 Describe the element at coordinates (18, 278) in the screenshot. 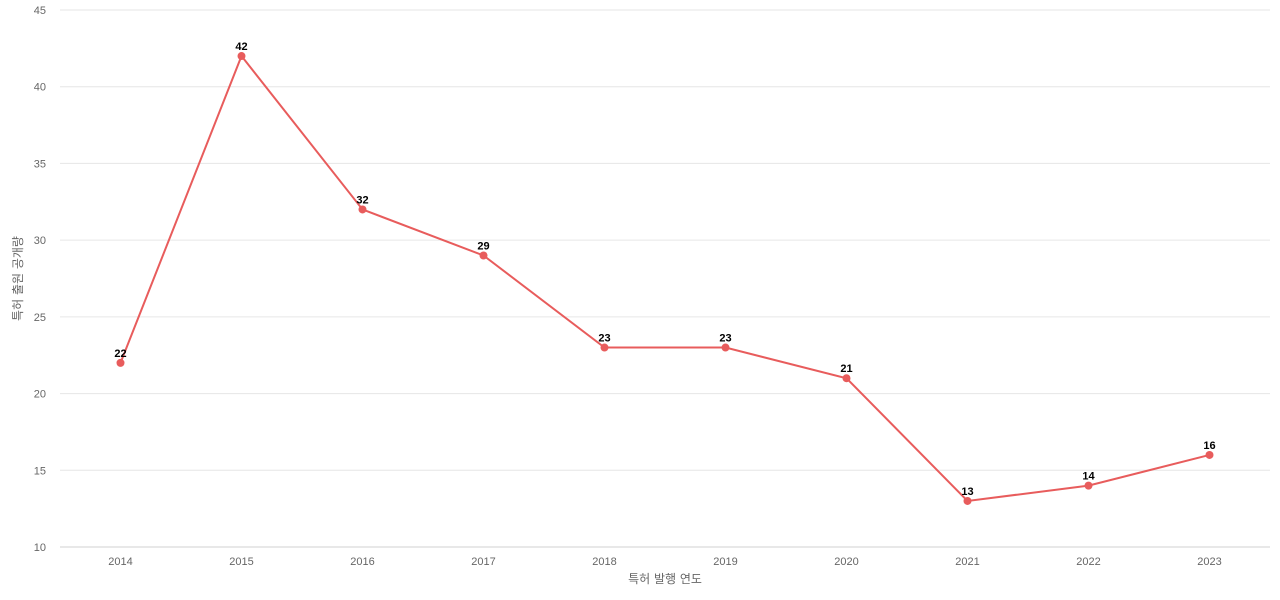

I see `y-axis-title: 특허 출원 공개량` at that location.